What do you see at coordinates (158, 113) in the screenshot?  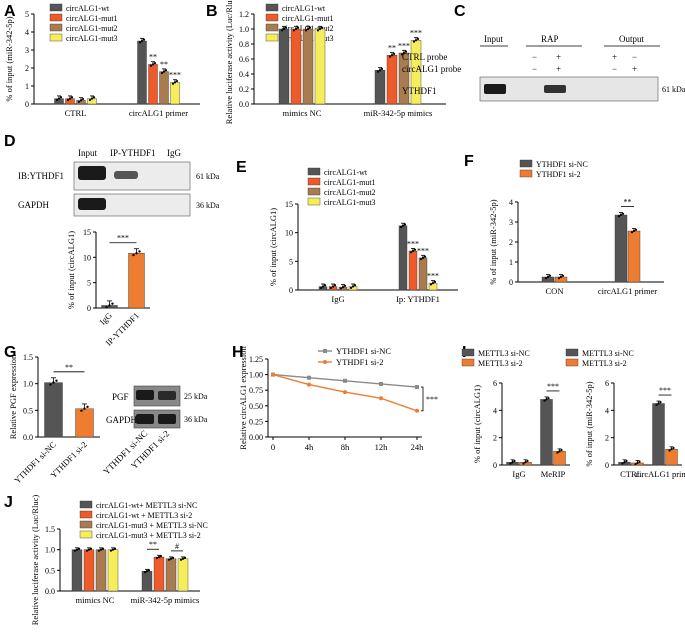 I see `chart-a-xtick-label: circALG1 primer` at bounding box center [158, 113].